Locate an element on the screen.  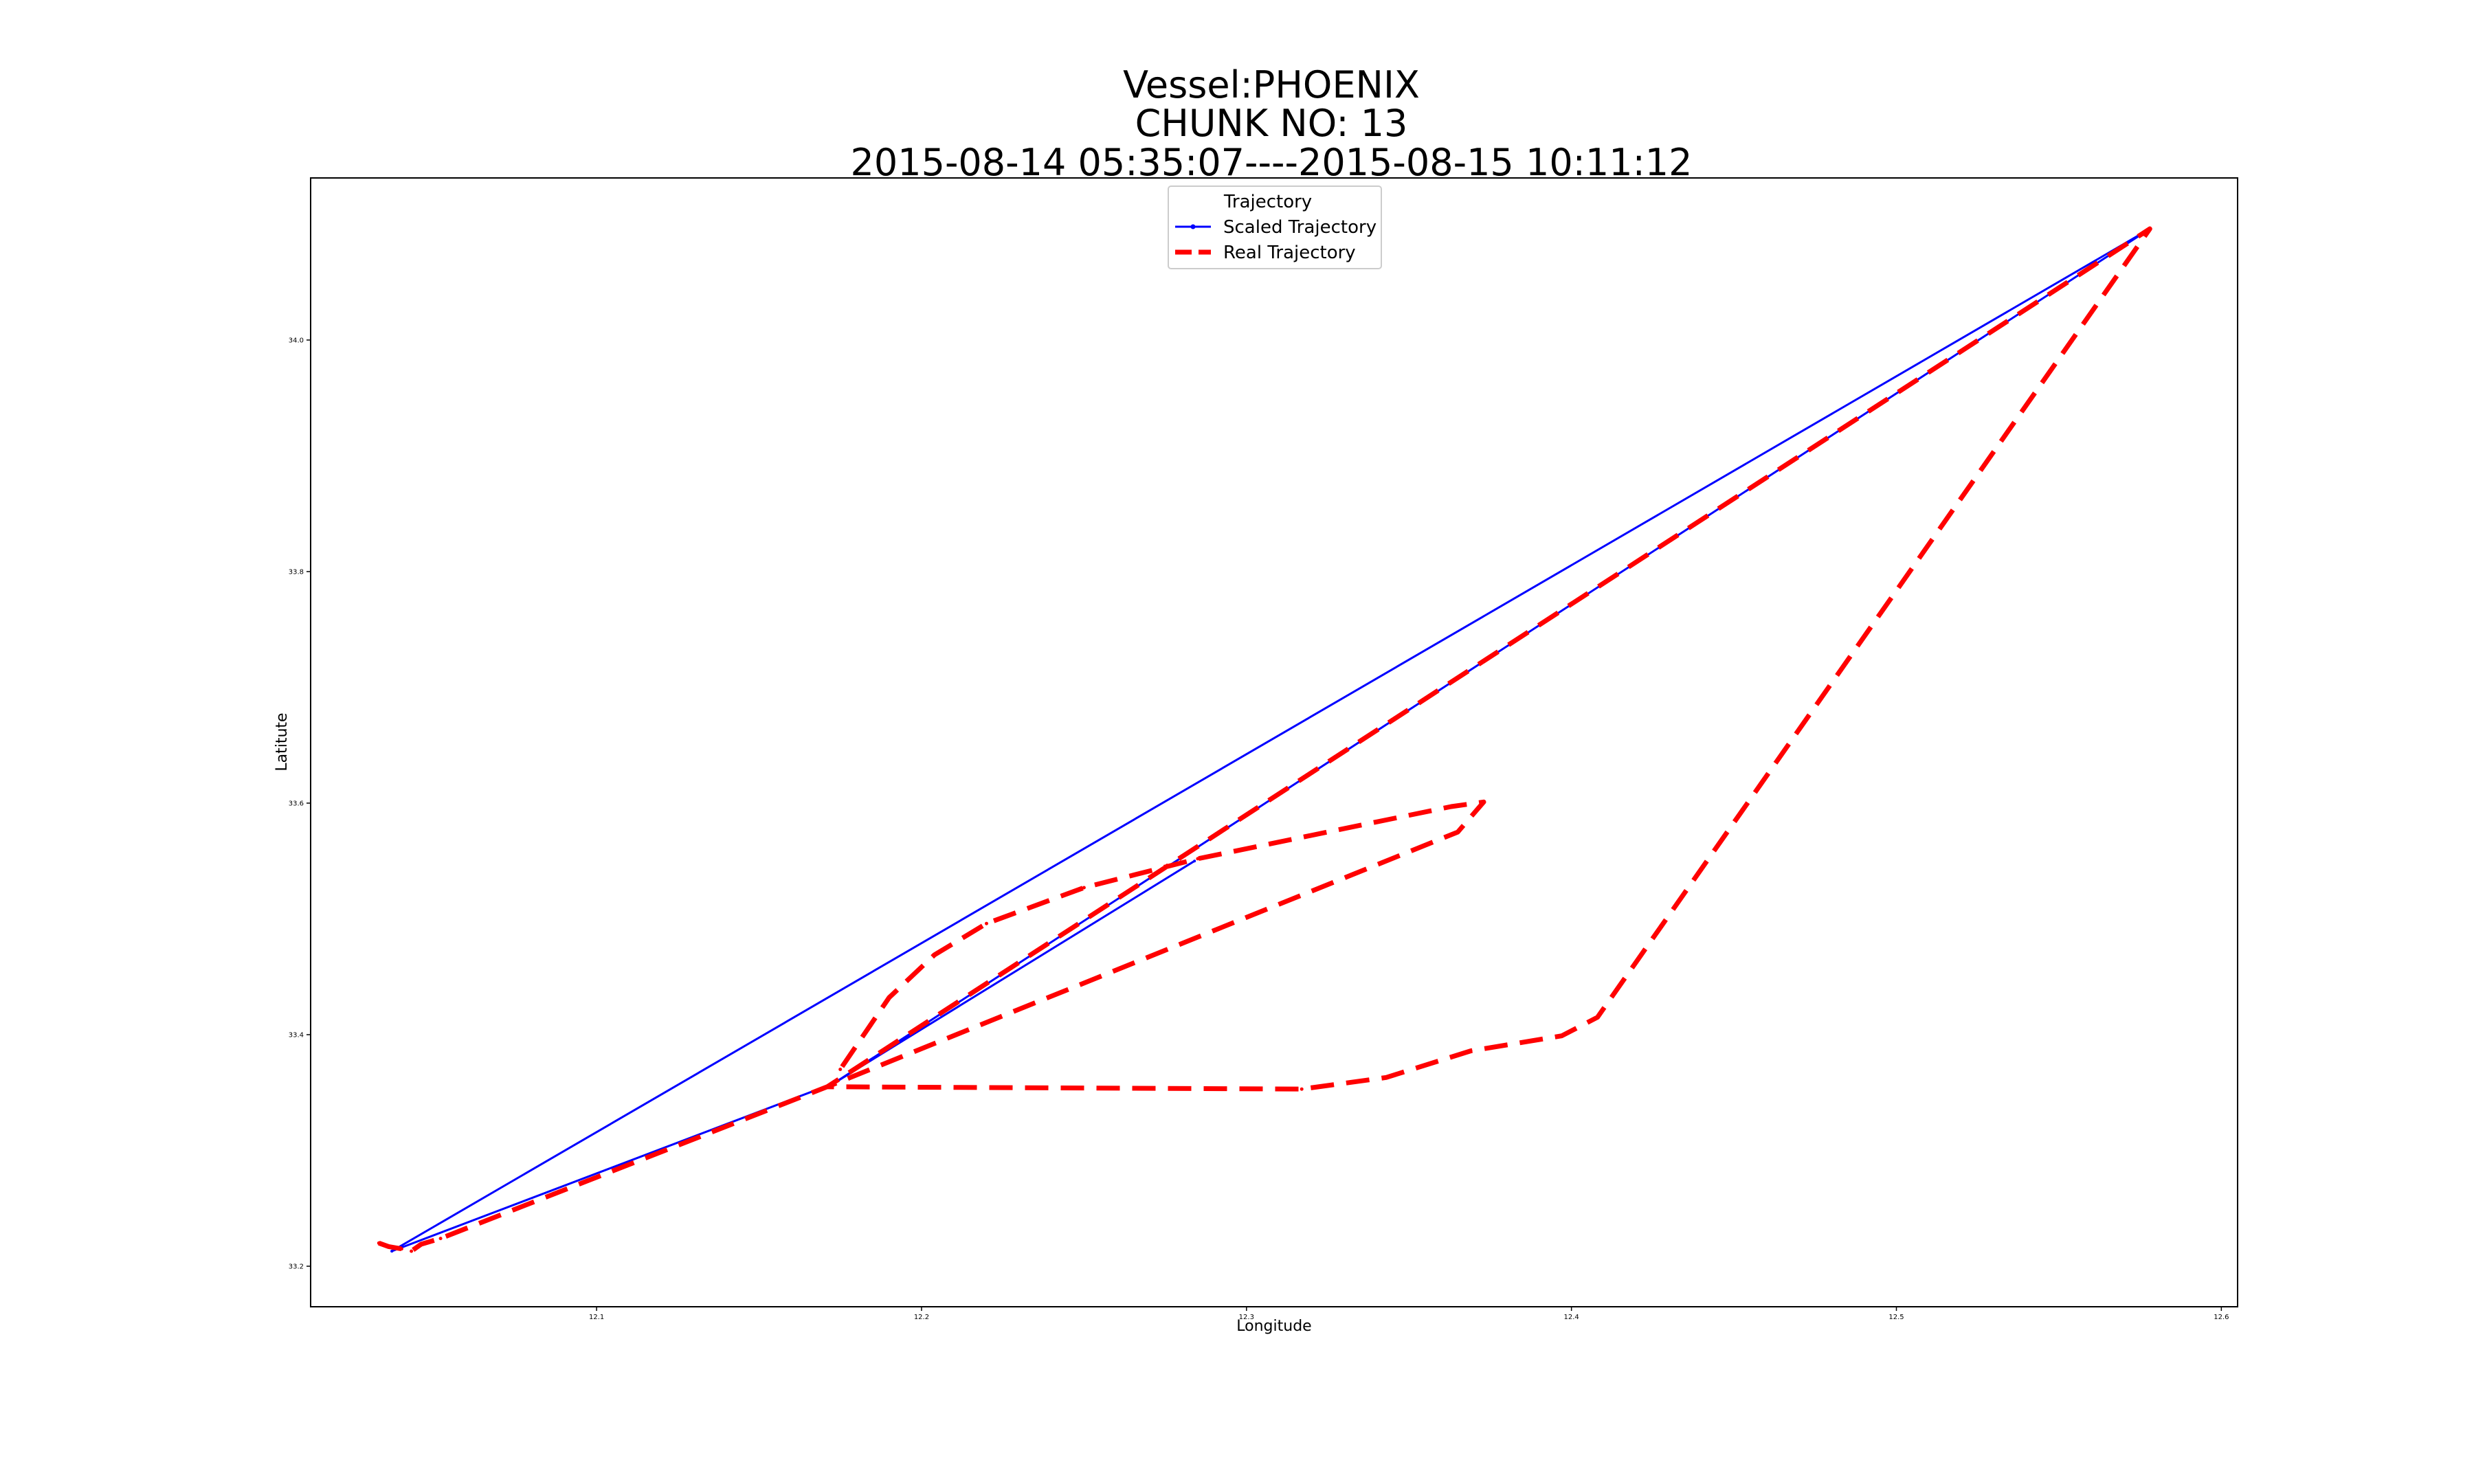
x-tick-label: 12.6 is located at coordinates (2221, 1317).